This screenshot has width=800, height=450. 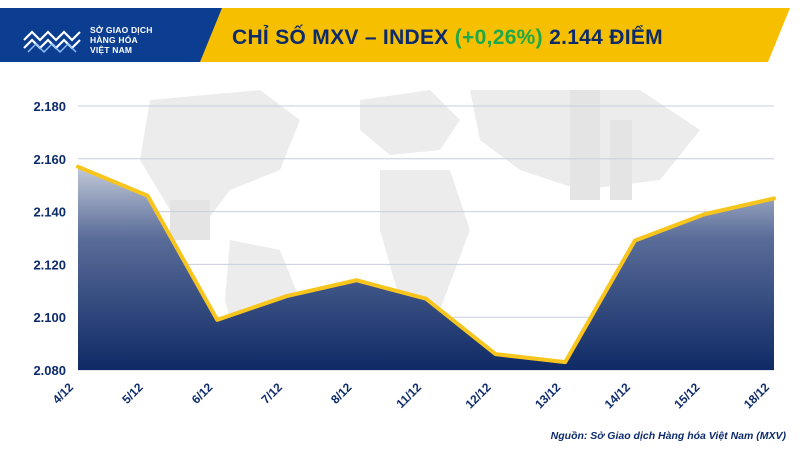 What do you see at coordinates (547, 395) in the screenshot?
I see `x-tick-label: 13/12` at bounding box center [547, 395].